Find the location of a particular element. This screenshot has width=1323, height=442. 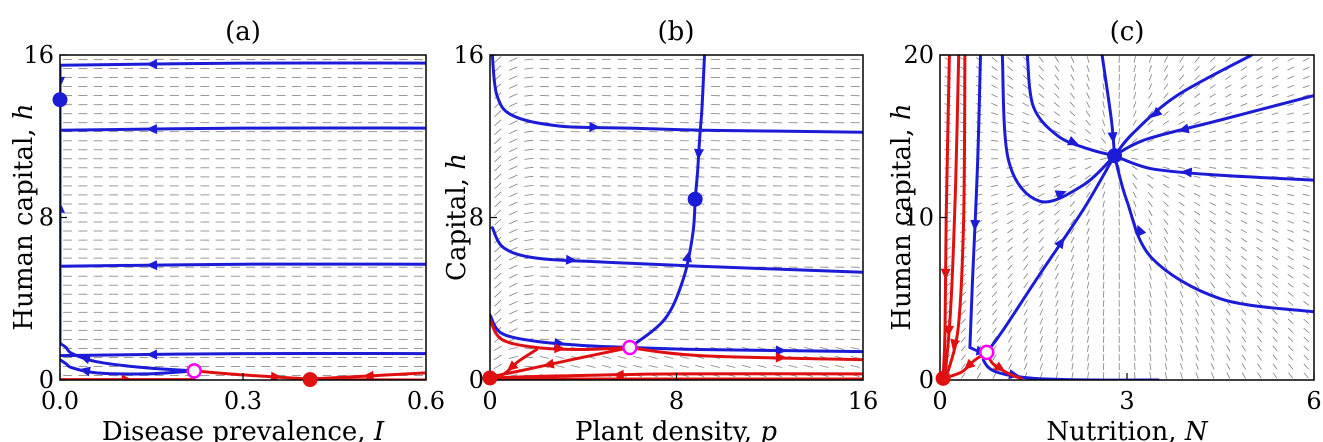

trajectory-arrowhead is located at coordinates (152, 129).